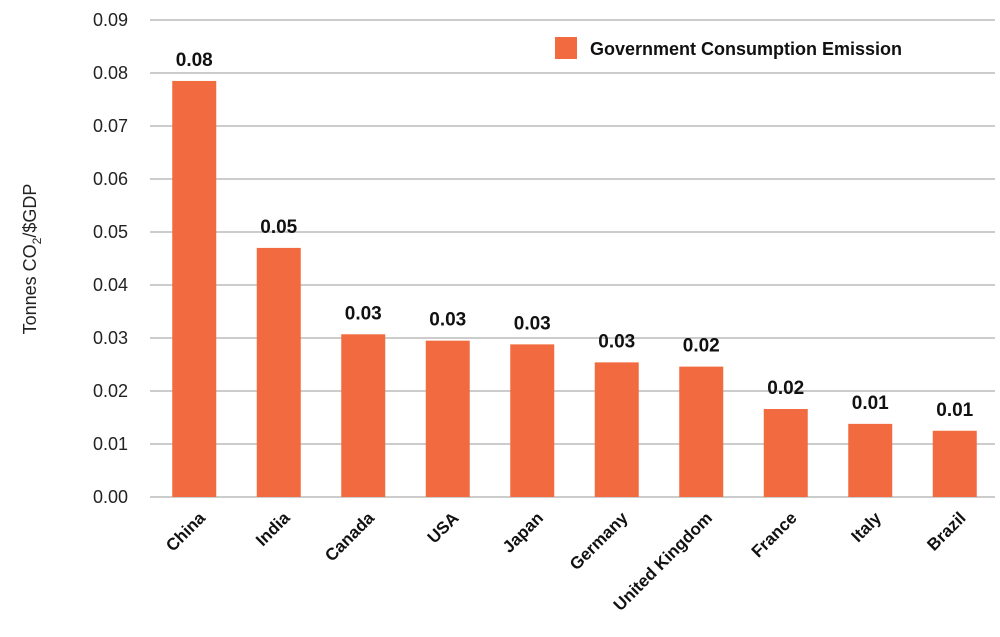  What do you see at coordinates (867, 527) in the screenshot?
I see `category-label: Italy` at bounding box center [867, 527].